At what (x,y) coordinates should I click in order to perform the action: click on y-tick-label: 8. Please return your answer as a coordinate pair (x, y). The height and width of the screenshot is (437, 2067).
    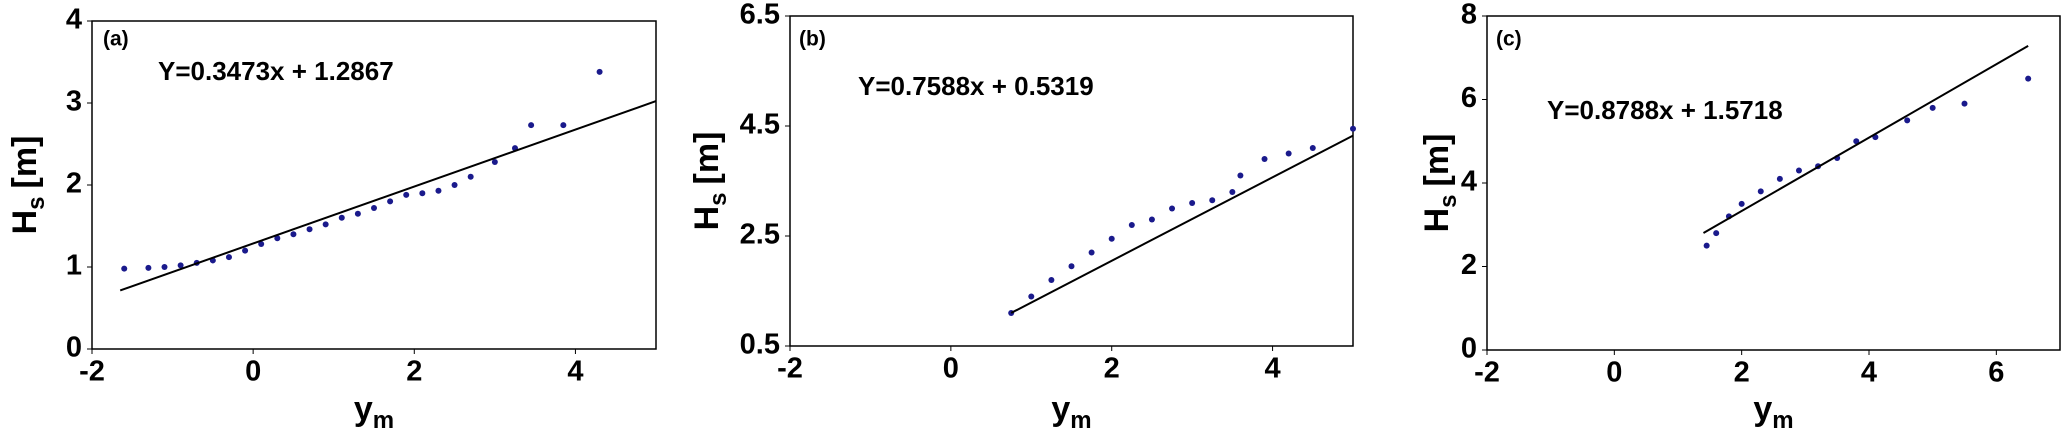
    Looking at the image, I should click on (1469, 15).